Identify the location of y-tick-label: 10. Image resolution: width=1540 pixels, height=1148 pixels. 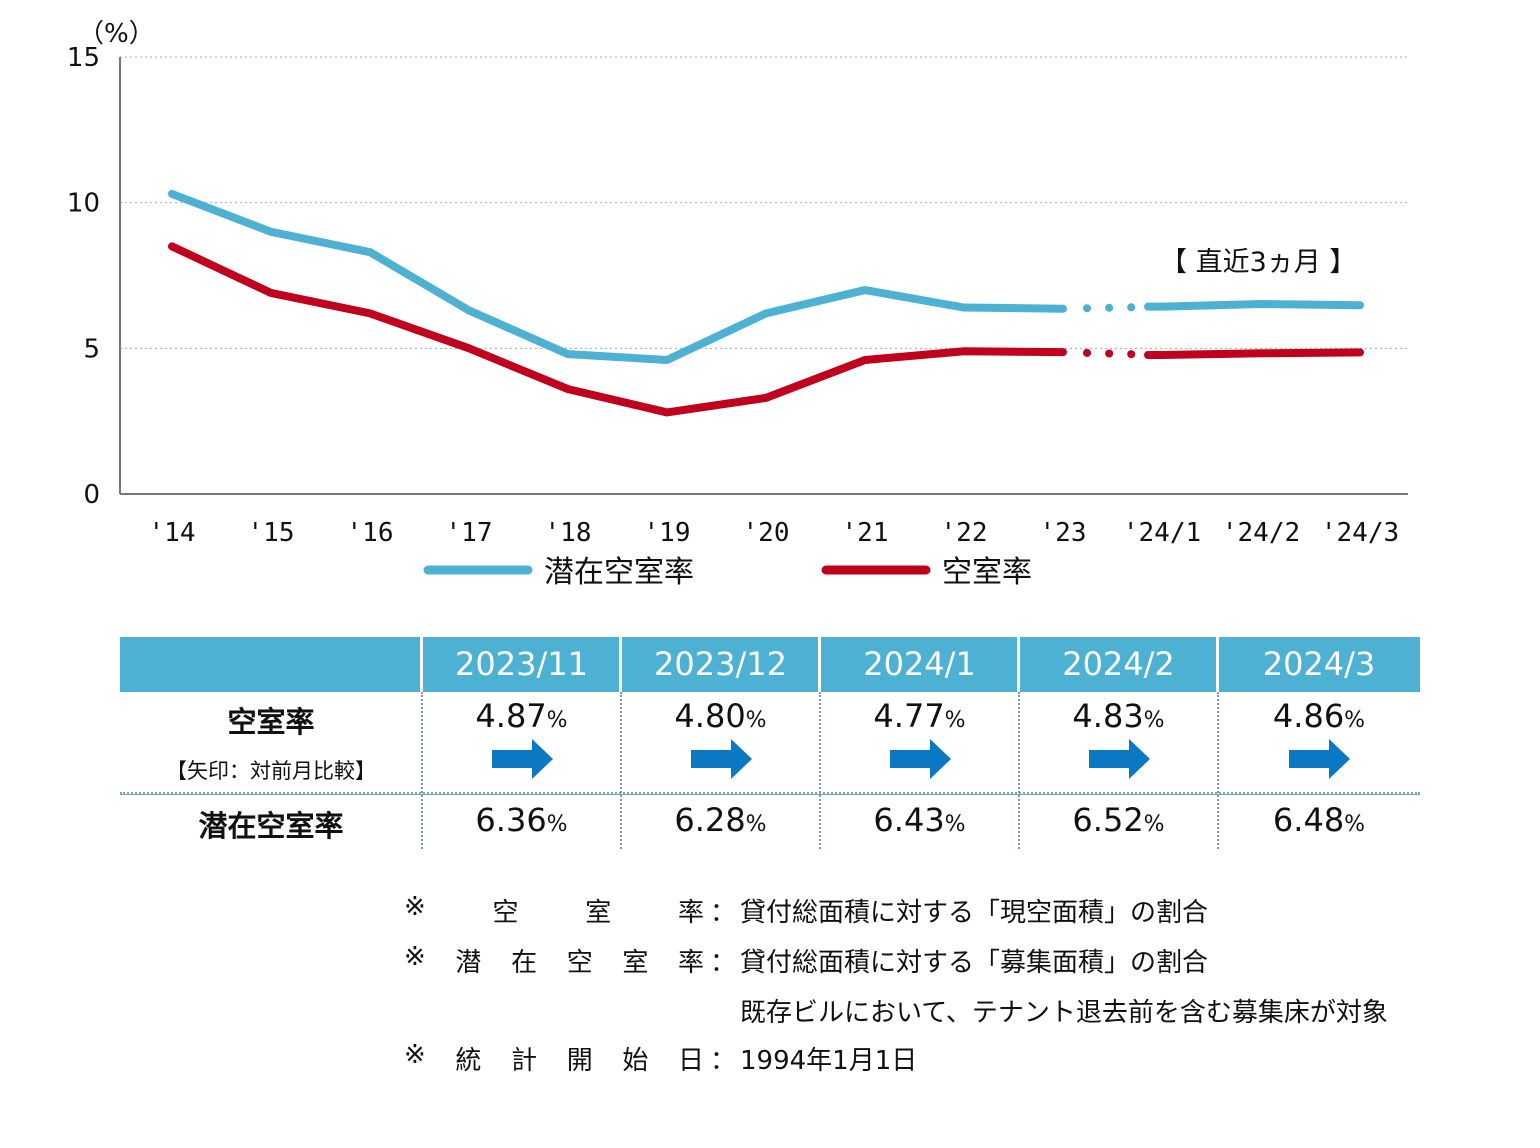
(83, 204).